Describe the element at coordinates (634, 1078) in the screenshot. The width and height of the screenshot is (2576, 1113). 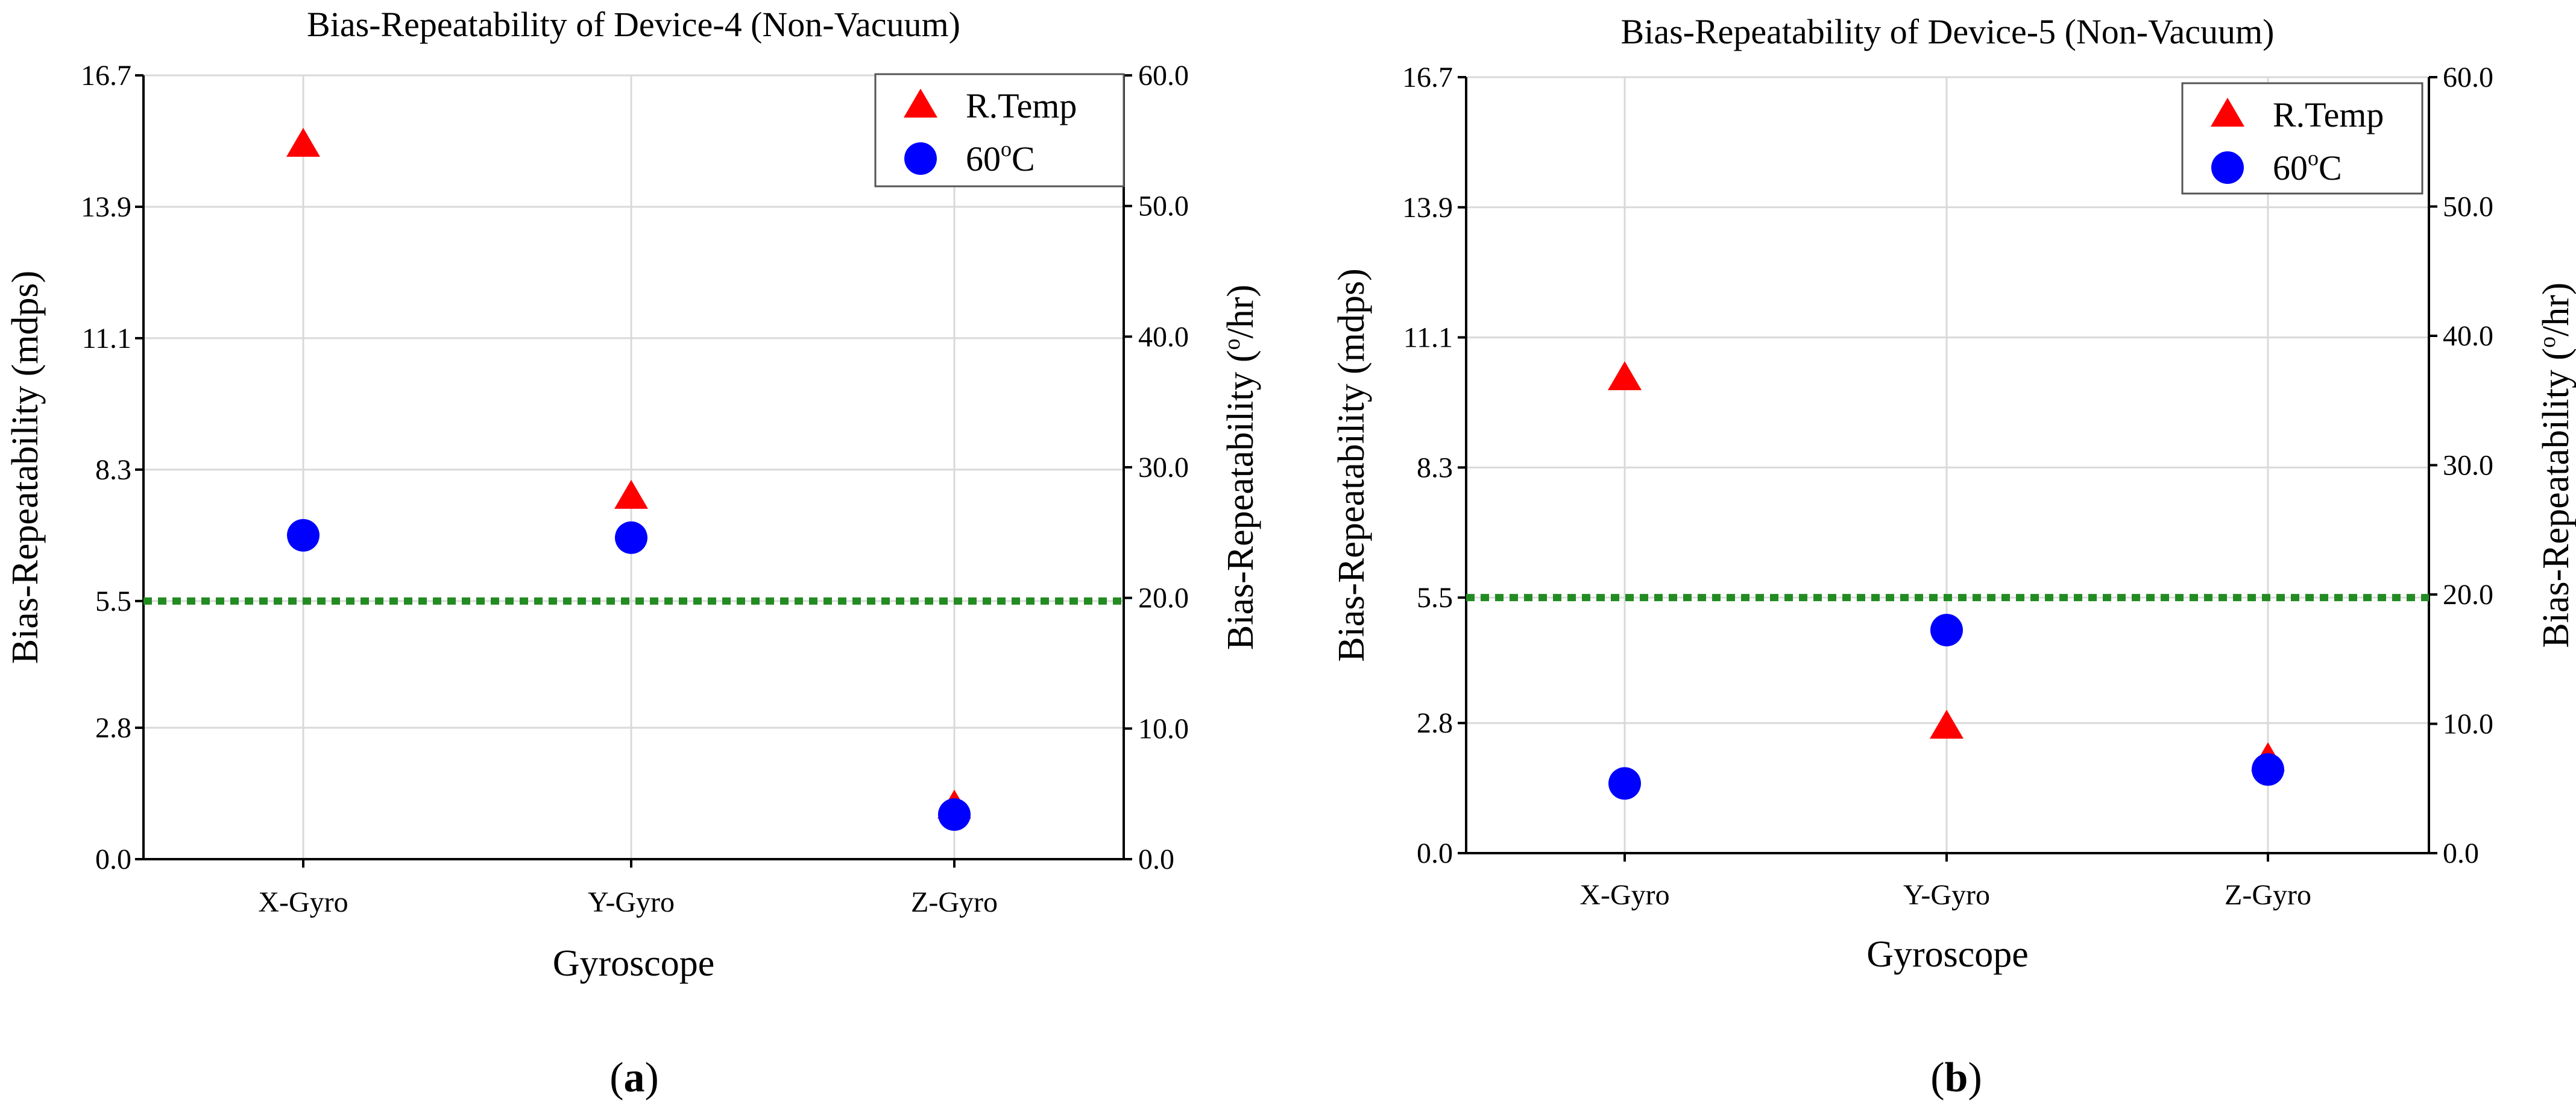
I see `subfigure-label: (a)` at that location.